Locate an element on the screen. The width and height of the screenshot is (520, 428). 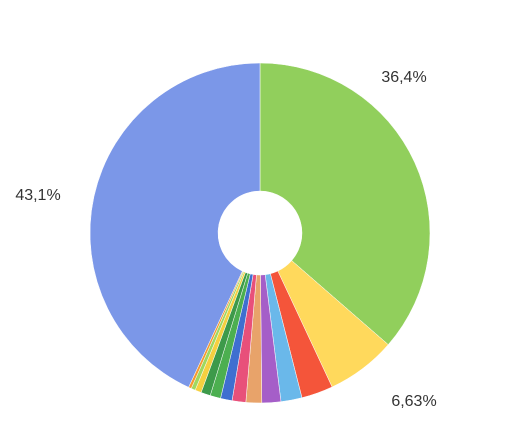
data-label: 43,1% is located at coordinates (37, 195).